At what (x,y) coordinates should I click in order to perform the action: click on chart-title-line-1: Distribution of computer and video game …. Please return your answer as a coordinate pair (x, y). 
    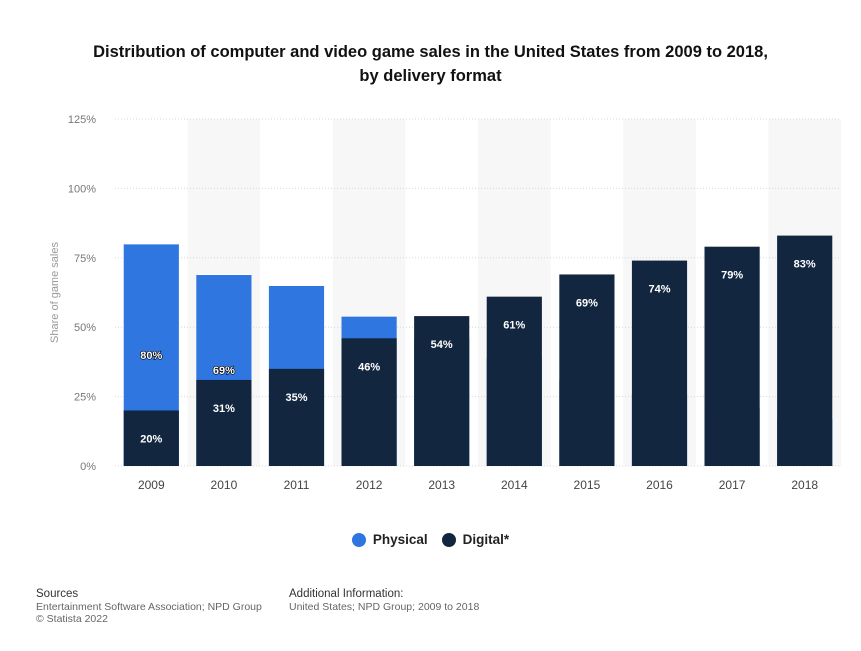
    Looking at the image, I should click on (430, 52).